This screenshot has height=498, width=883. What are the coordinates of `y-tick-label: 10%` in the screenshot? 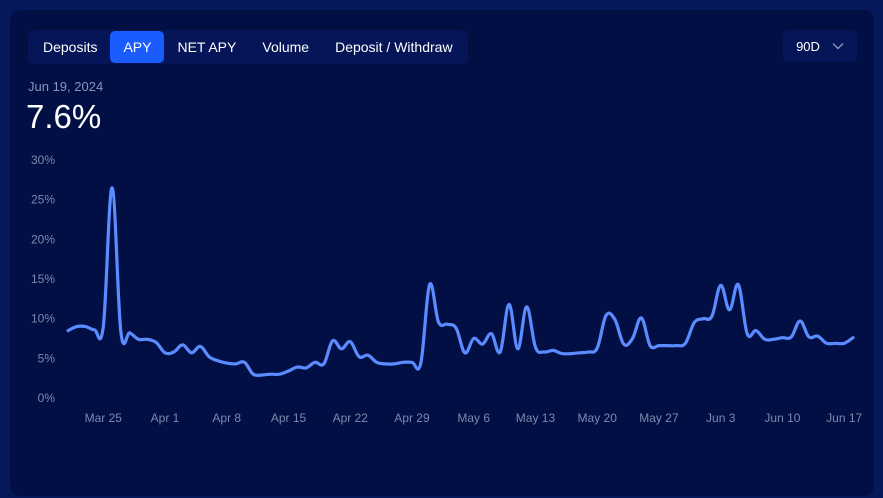 It's located at (43, 319).